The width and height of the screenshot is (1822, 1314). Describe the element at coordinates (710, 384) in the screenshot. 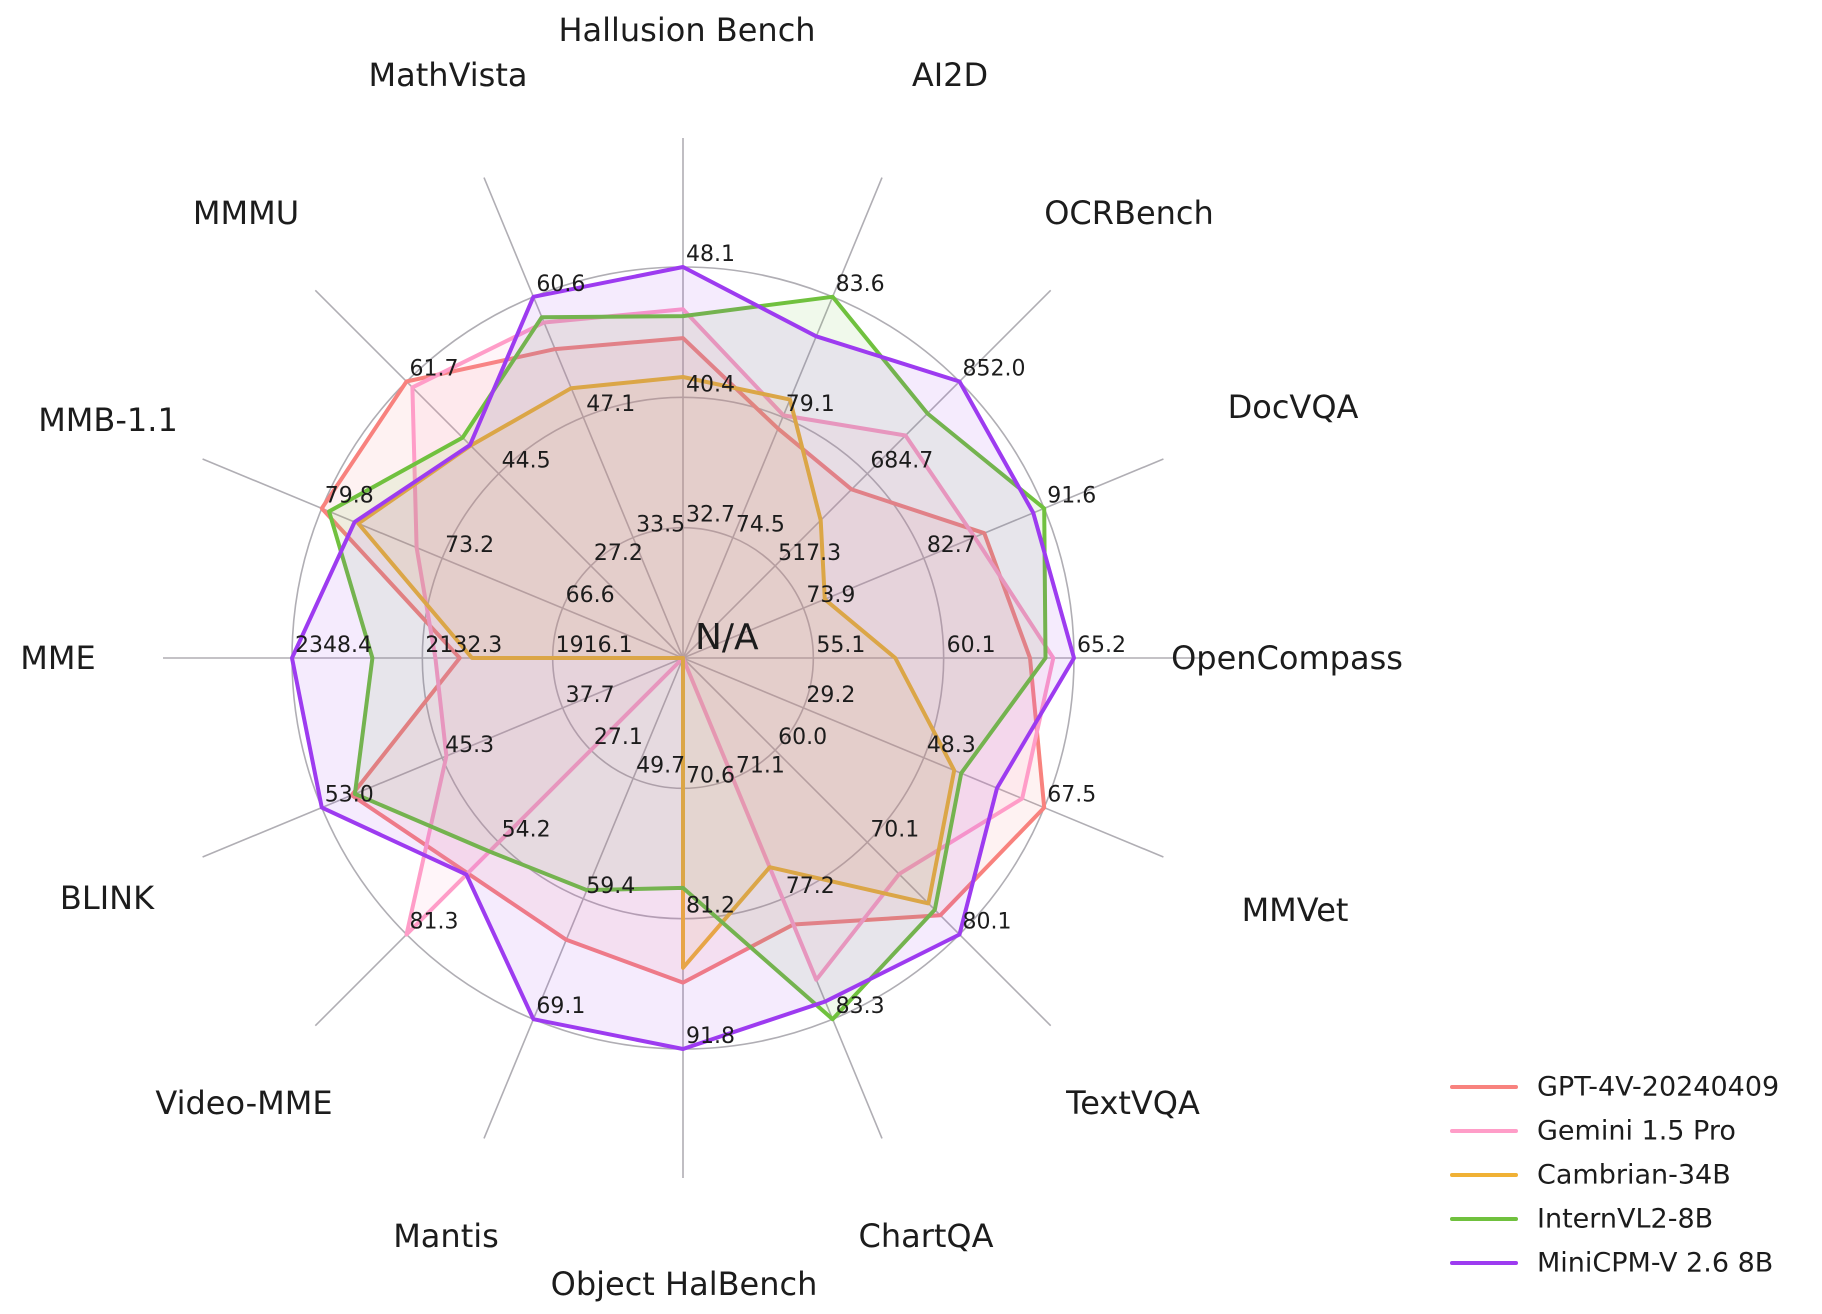

I see `tick-label: 40.4` at that location.